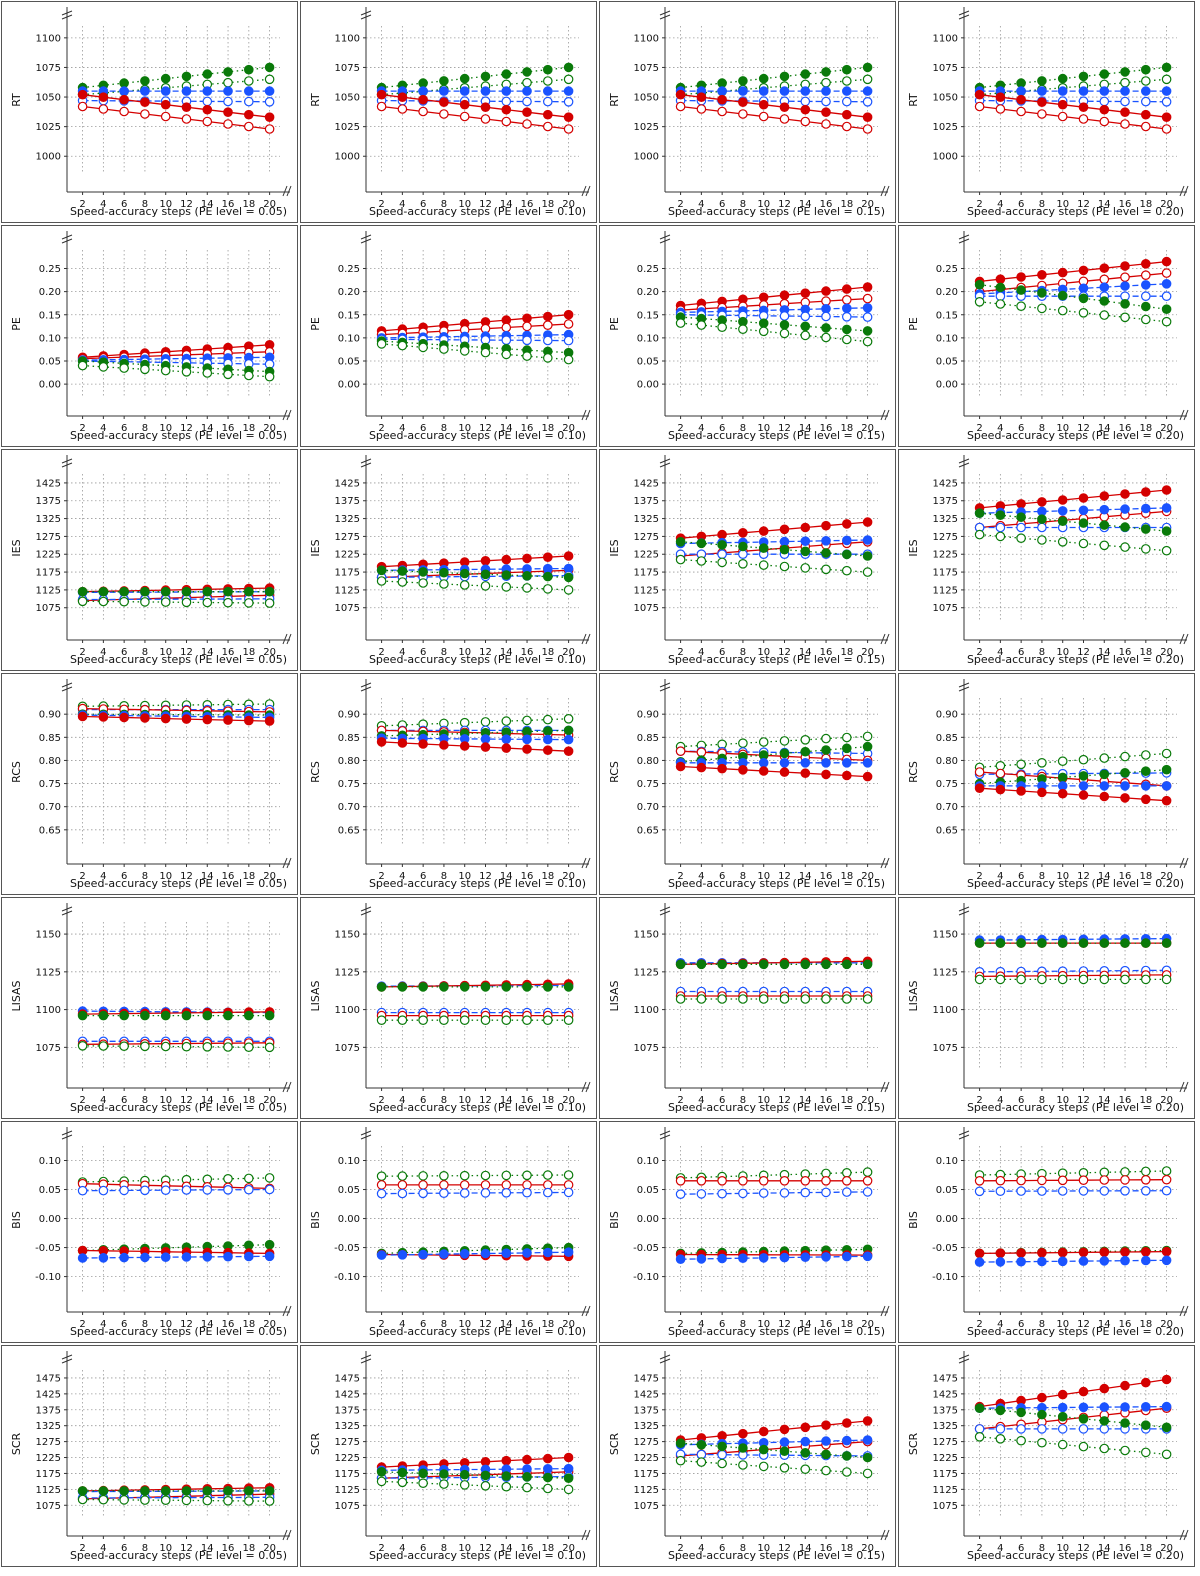 The image size is (1200, 1576). I want to click on y-tick-label: 1425, so click(48, 483).